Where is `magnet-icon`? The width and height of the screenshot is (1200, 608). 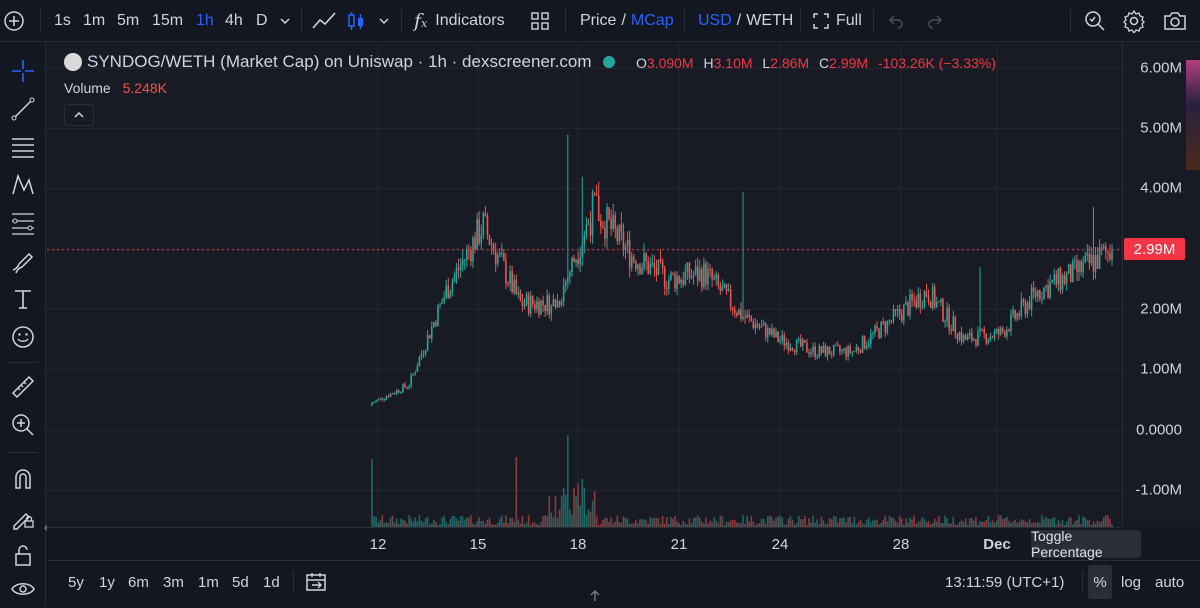
magnet-icon is located at coordinates (23, 479).